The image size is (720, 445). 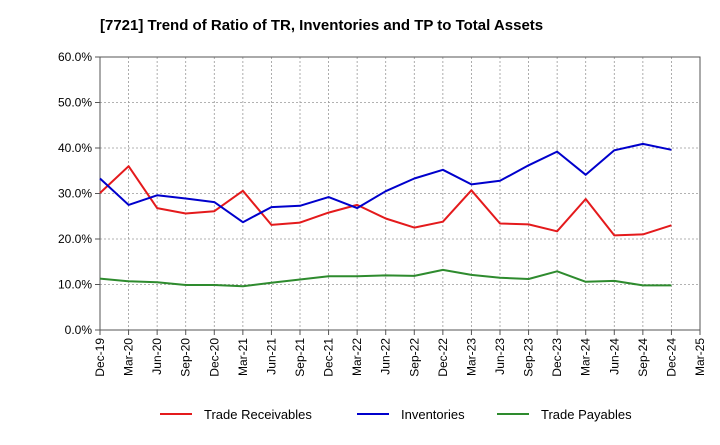 What do you see at coordinates (500, 356) in the screenshot?
I see `x-tick-label: Jun-23` at bounding box center [500, 356].